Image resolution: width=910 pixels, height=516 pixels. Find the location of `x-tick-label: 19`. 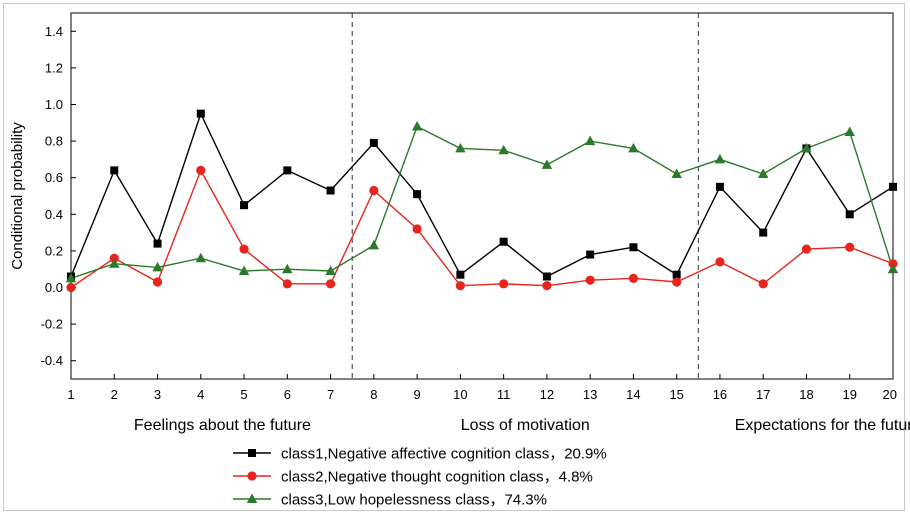

x-tick-label: 19 is located at coordinates (850, 394).